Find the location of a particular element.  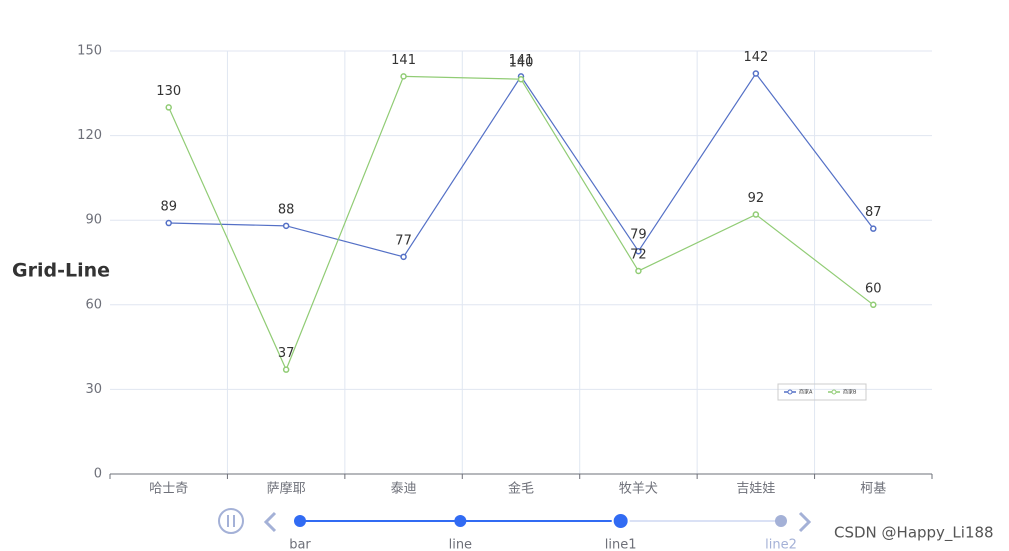

y-tick-label: 60 is located at coordinates (93, 304).